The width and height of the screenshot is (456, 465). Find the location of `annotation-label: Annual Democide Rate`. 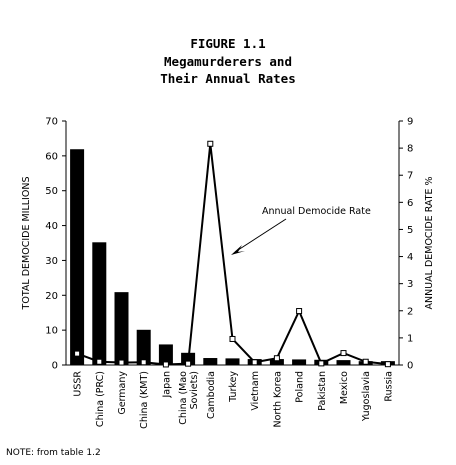

annotation-label: Annual Democide Rate is located at coordinates (316, 211).